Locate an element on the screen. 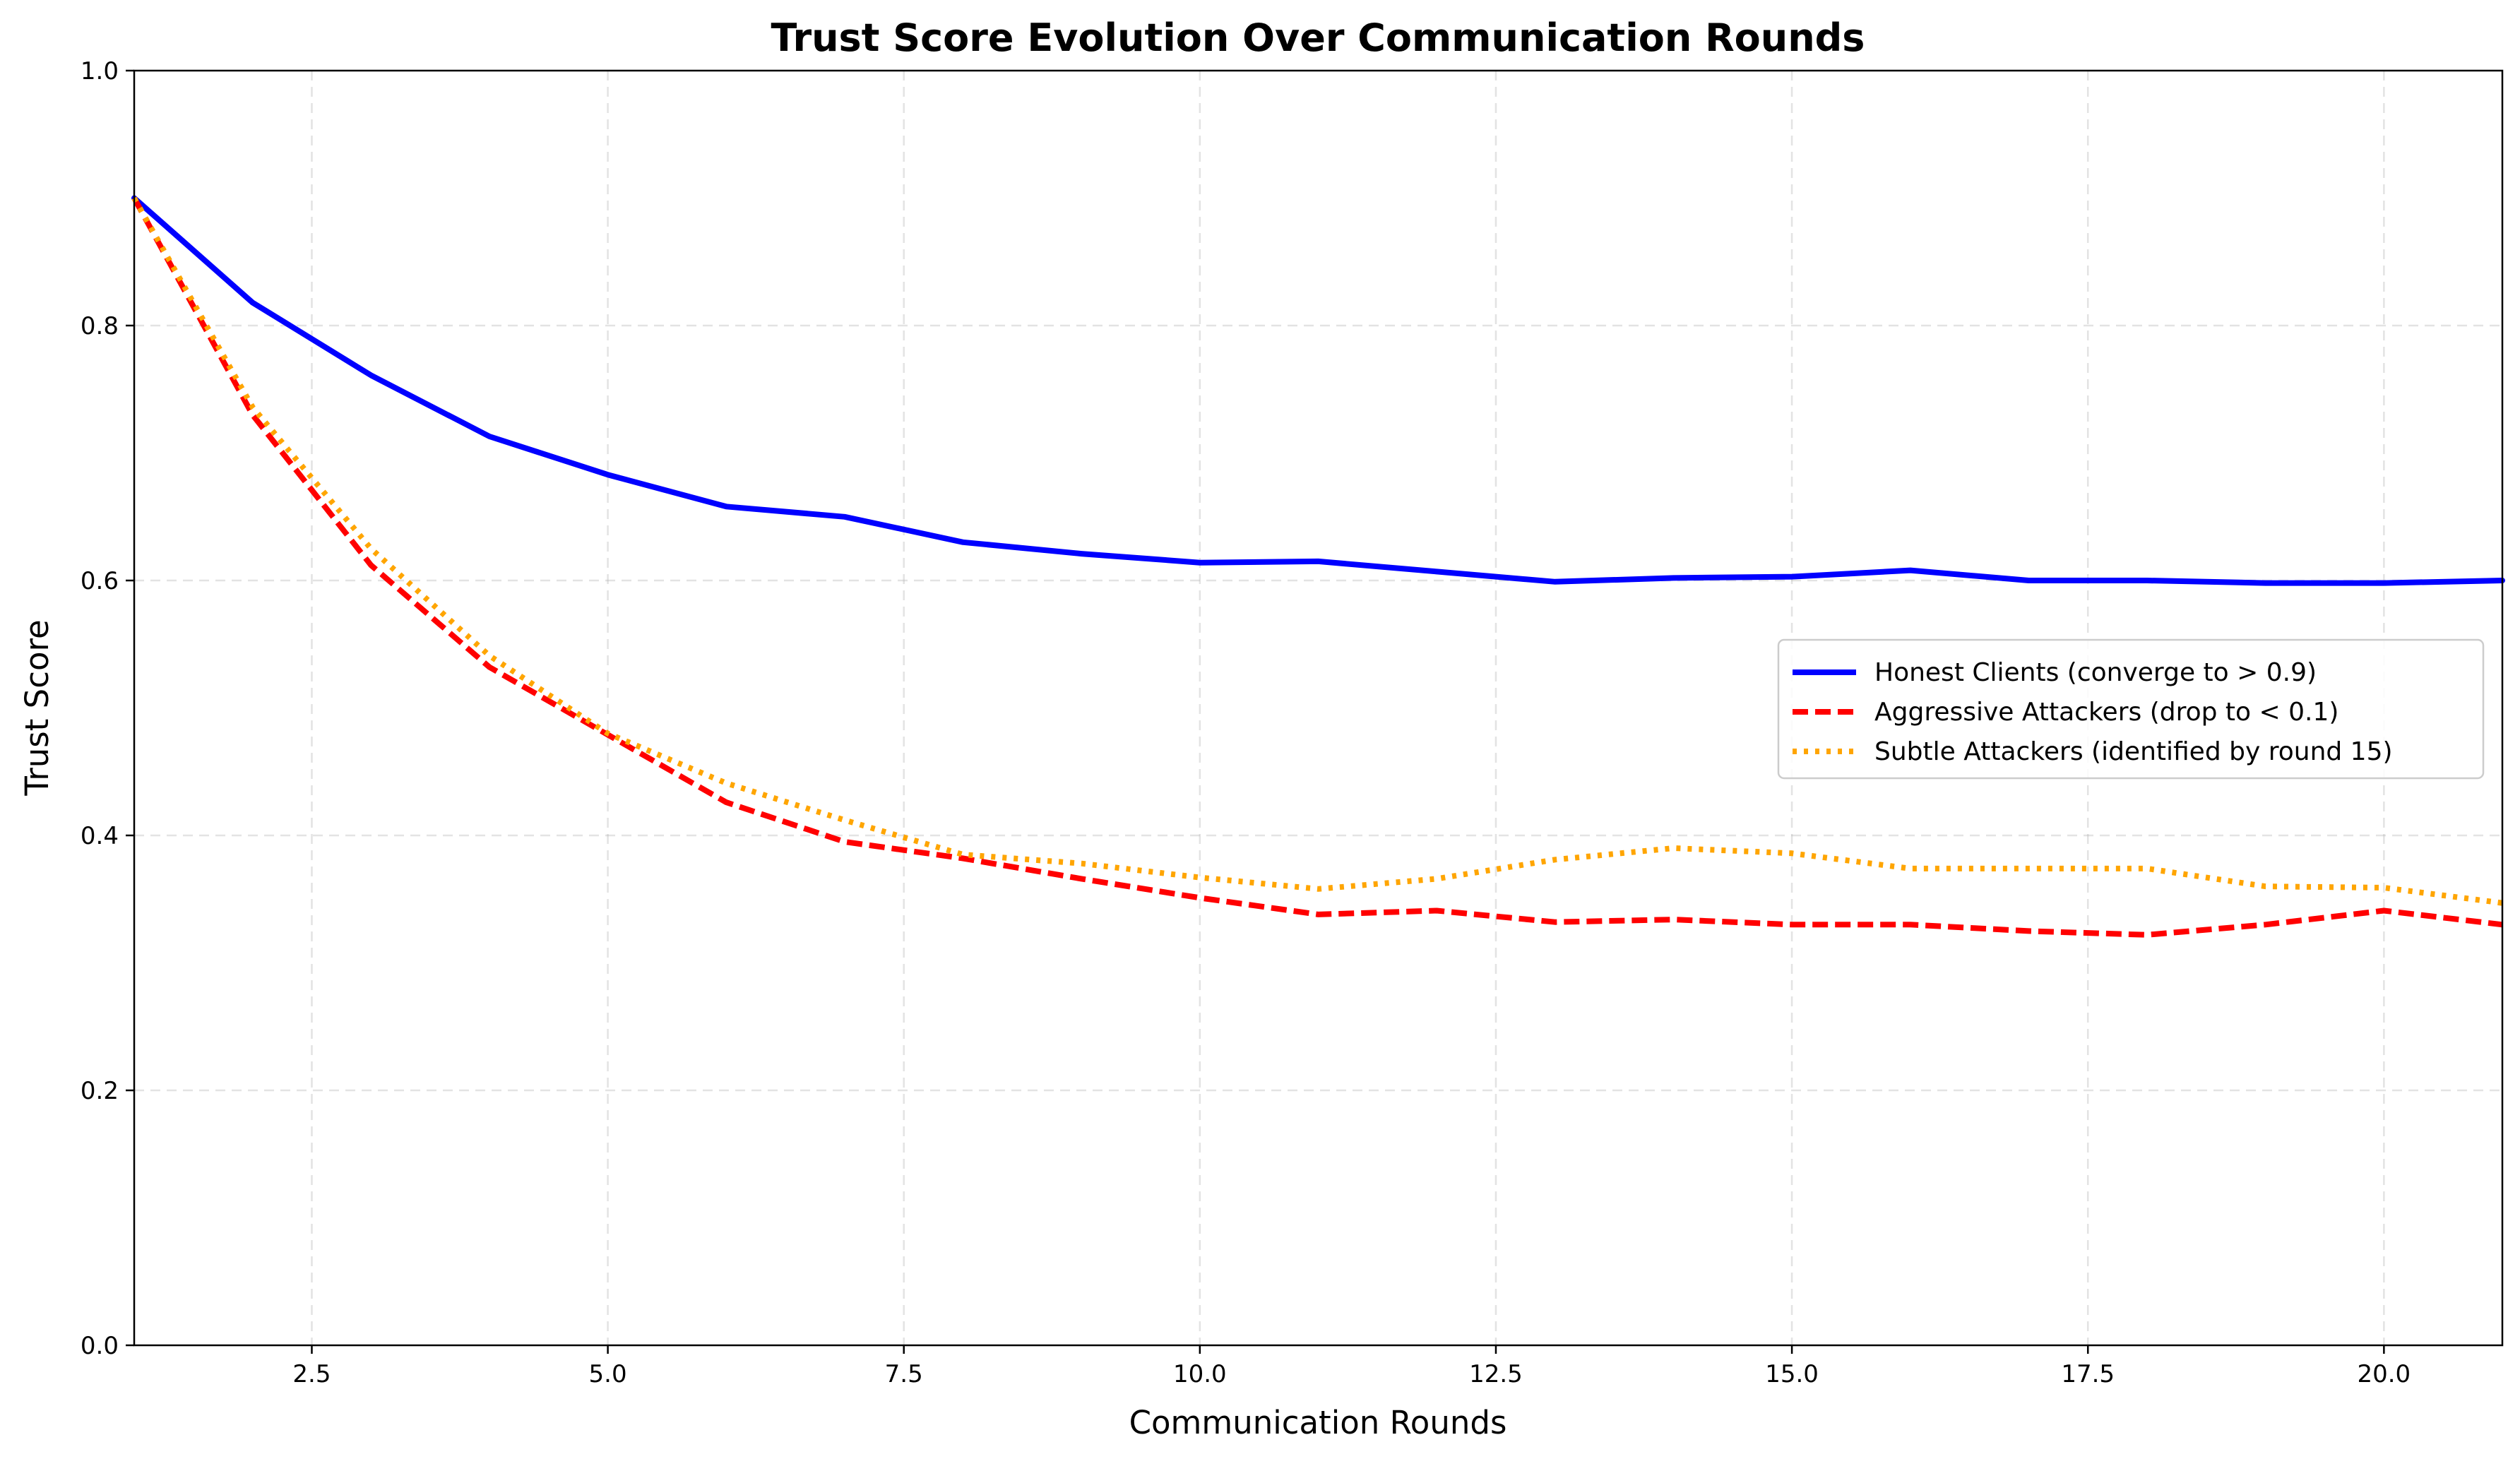 Image resolution: width=2520 pixels, height=1459 pixels. y-tick-label: 0.8 is located at coordinates (100, 326).